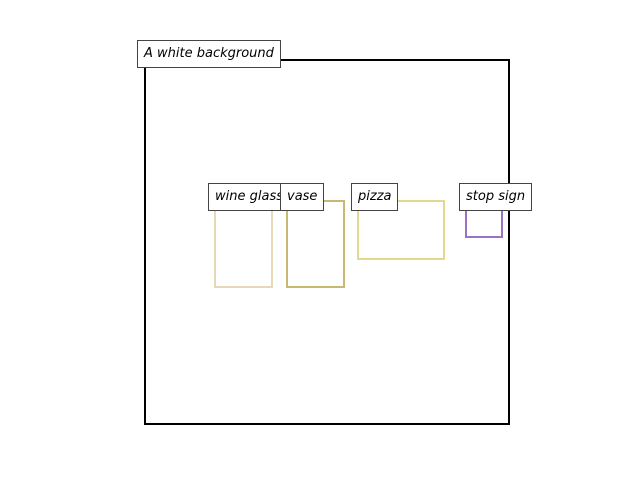 The image size is (640, 480). I want to click on scene-caption: A white background, so click(209, 54).